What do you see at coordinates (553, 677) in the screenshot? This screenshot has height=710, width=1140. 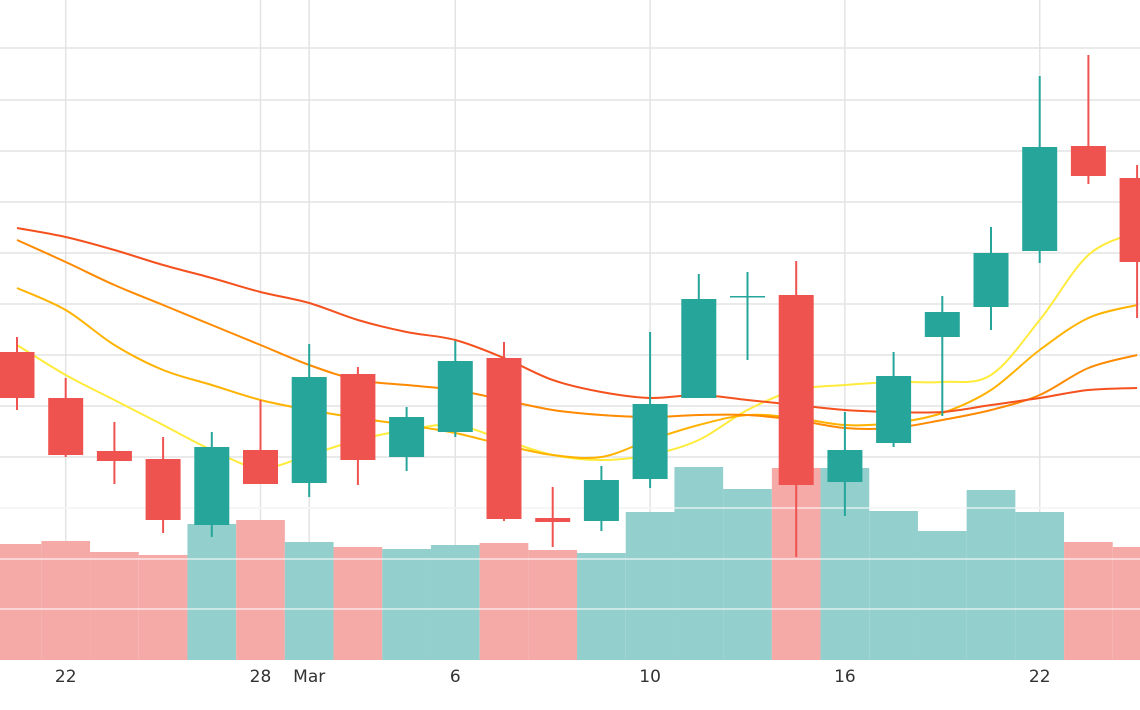 I see `x-axis: 22 28 Mar 6 10 16 22` at bounding box center [553, 677].